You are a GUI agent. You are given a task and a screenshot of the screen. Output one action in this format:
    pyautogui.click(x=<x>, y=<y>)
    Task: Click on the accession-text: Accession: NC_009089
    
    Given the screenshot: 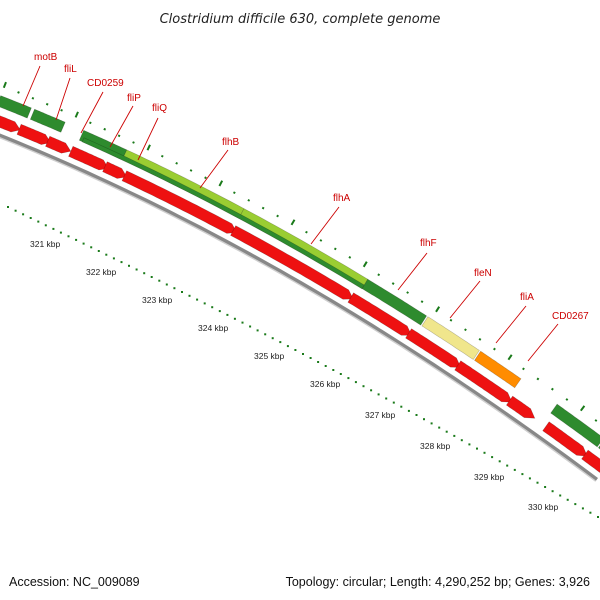 What is the action you would take?
    pyautogui.click(x=74, y=582)
    